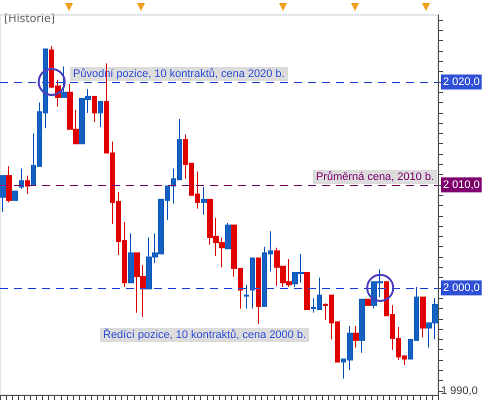  I want to click on y-tick-label: 2 010,0, so click(461, 184).